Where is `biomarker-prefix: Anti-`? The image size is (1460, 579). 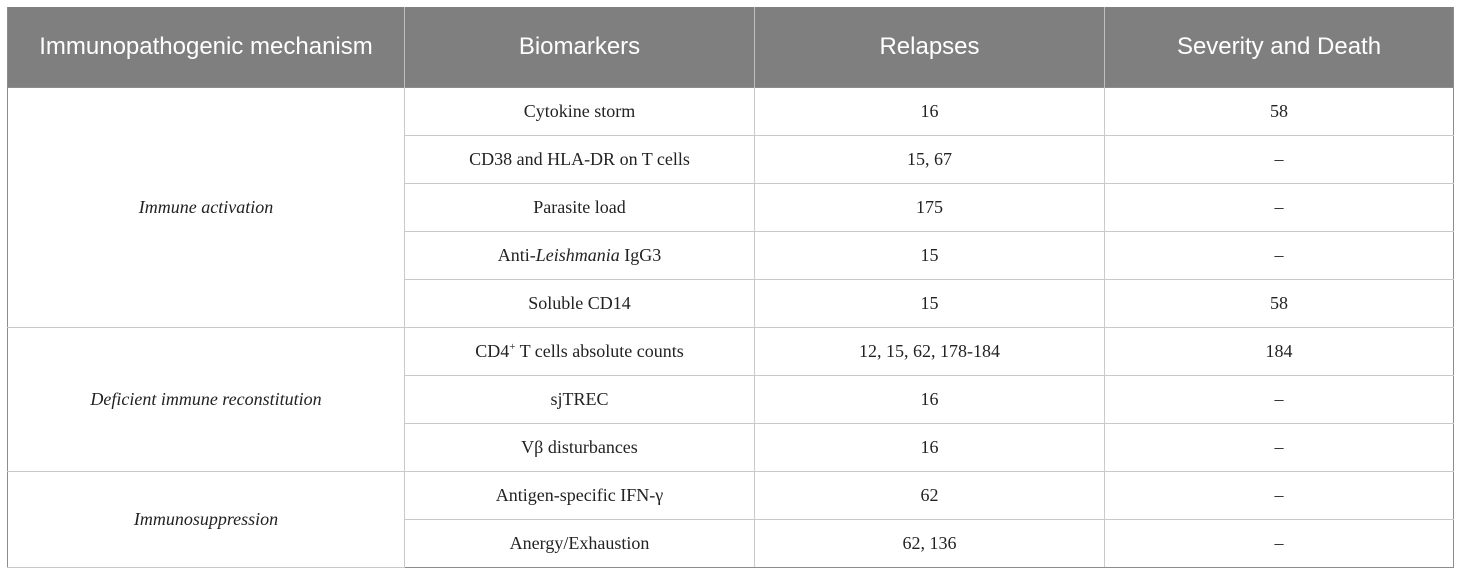
biomarker-prefix: Anti- is located at coordinates (516, 255).